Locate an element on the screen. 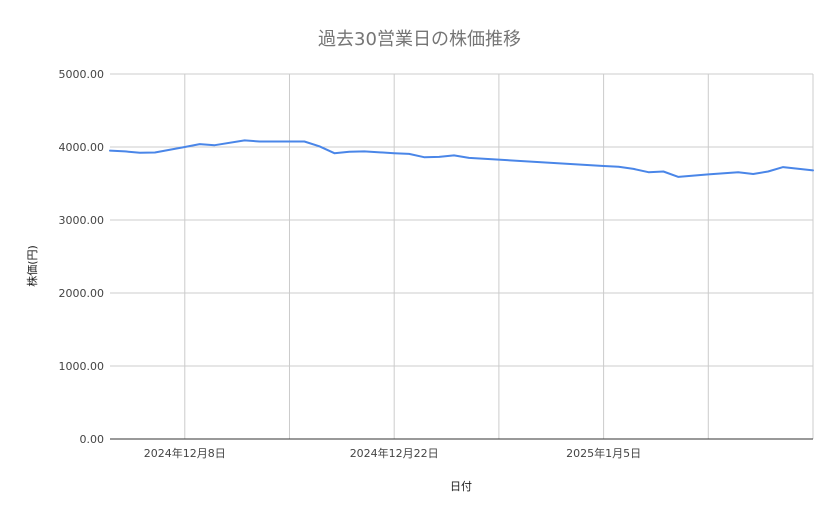  y-axis-label: 株価(円) is located at coordinates (32, 266).